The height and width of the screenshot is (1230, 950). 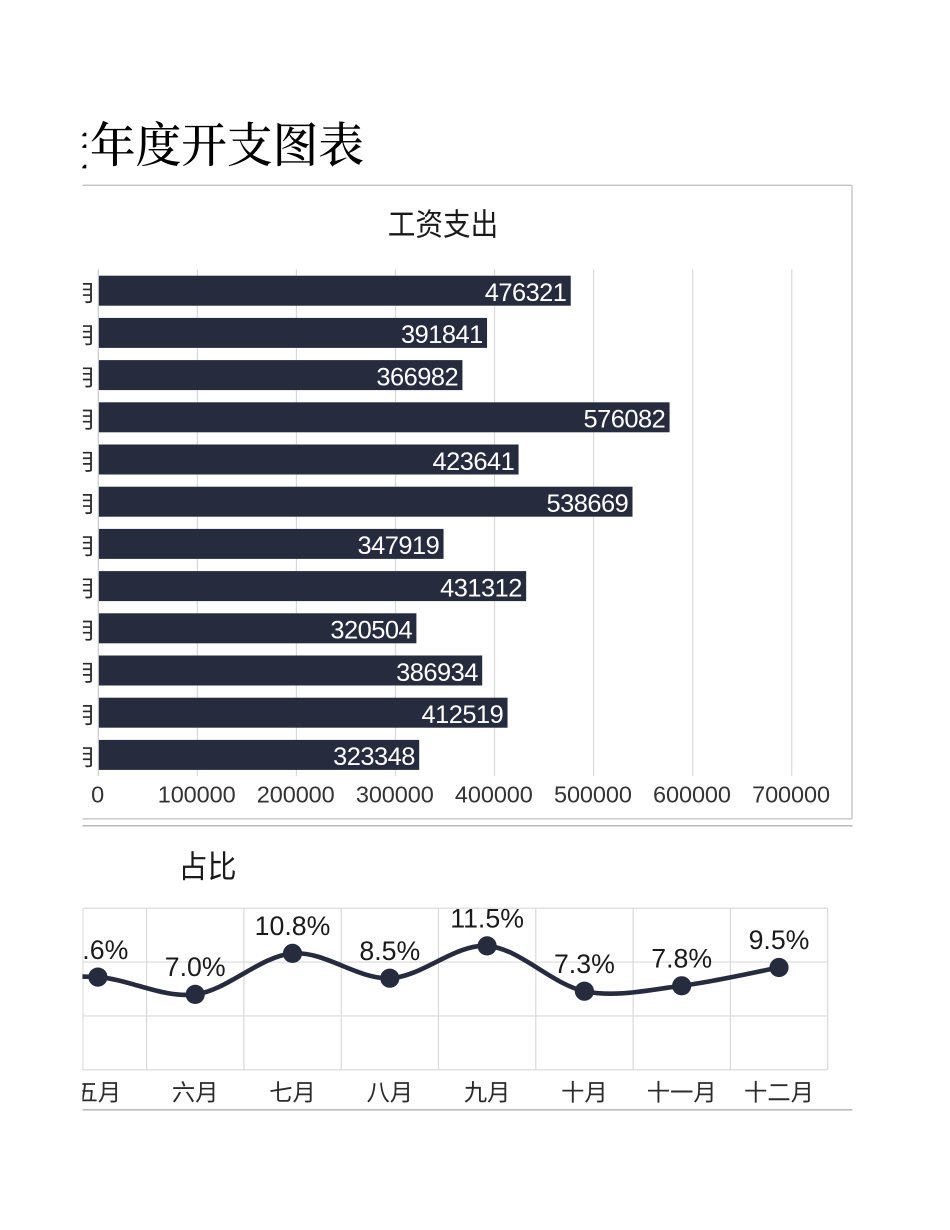 I want to click on svg-text: 476321, so click(x=526, y=293).